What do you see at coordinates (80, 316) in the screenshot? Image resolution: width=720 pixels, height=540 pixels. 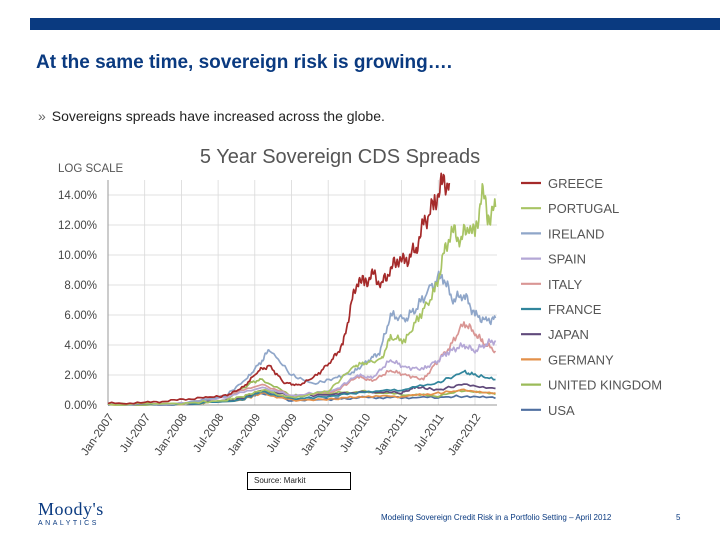 I see `y-tick-label: 6.00%` at bounding box center [80, 316].